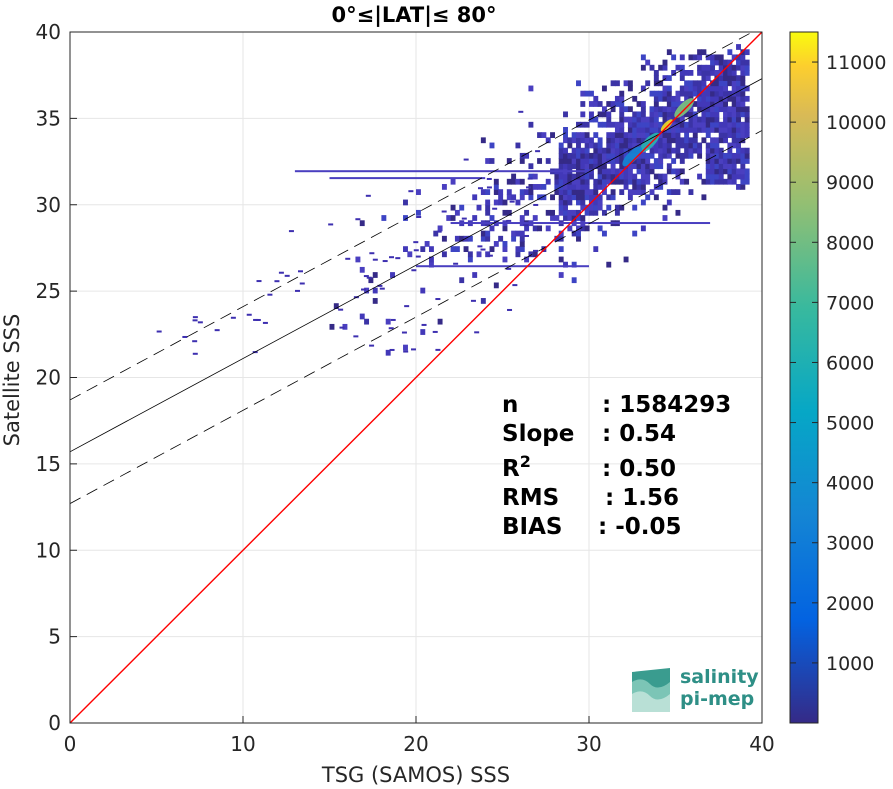 The height and width of the screenshot is (789, 893). I want to click on y-tick-label: 35, so click(48, 118).